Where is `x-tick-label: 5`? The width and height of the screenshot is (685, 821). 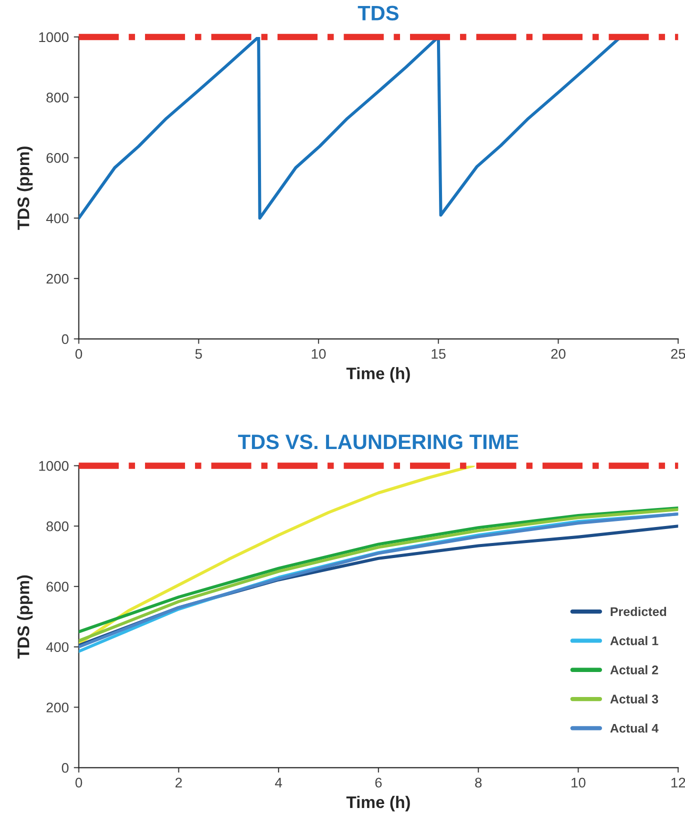 x-tick-label: 5 is located at coordinates (198, 354).